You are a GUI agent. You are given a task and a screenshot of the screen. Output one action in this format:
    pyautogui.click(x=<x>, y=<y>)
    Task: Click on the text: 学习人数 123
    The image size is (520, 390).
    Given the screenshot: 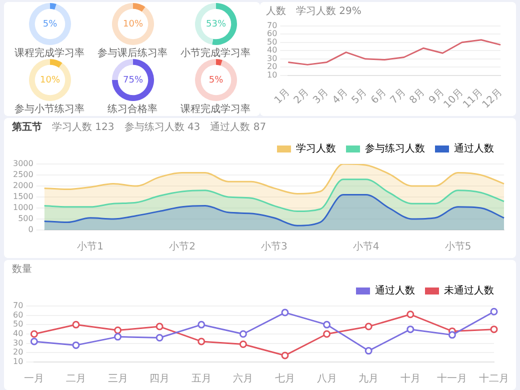 What is the action you would take?
    pyautogui.click(x=83, y=127)
    